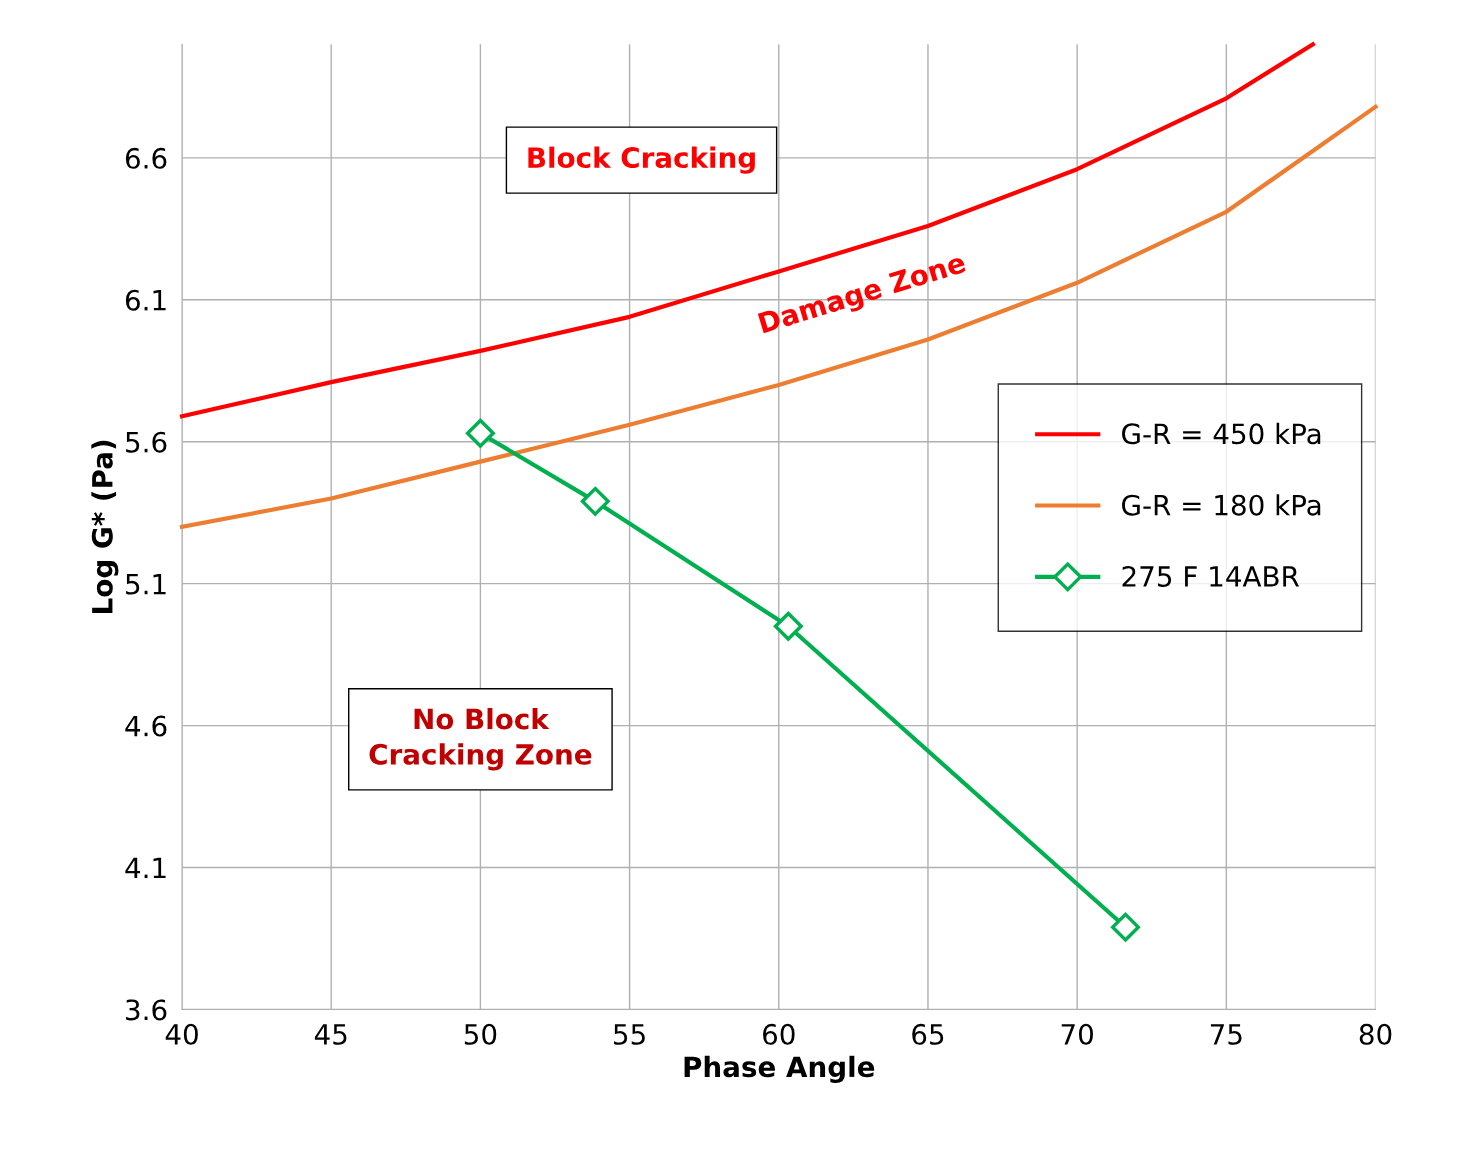  Describe the element at coordinates (1211, 576) in the screenshot. I see `legend-label: 275 F 14ABR` at that location.